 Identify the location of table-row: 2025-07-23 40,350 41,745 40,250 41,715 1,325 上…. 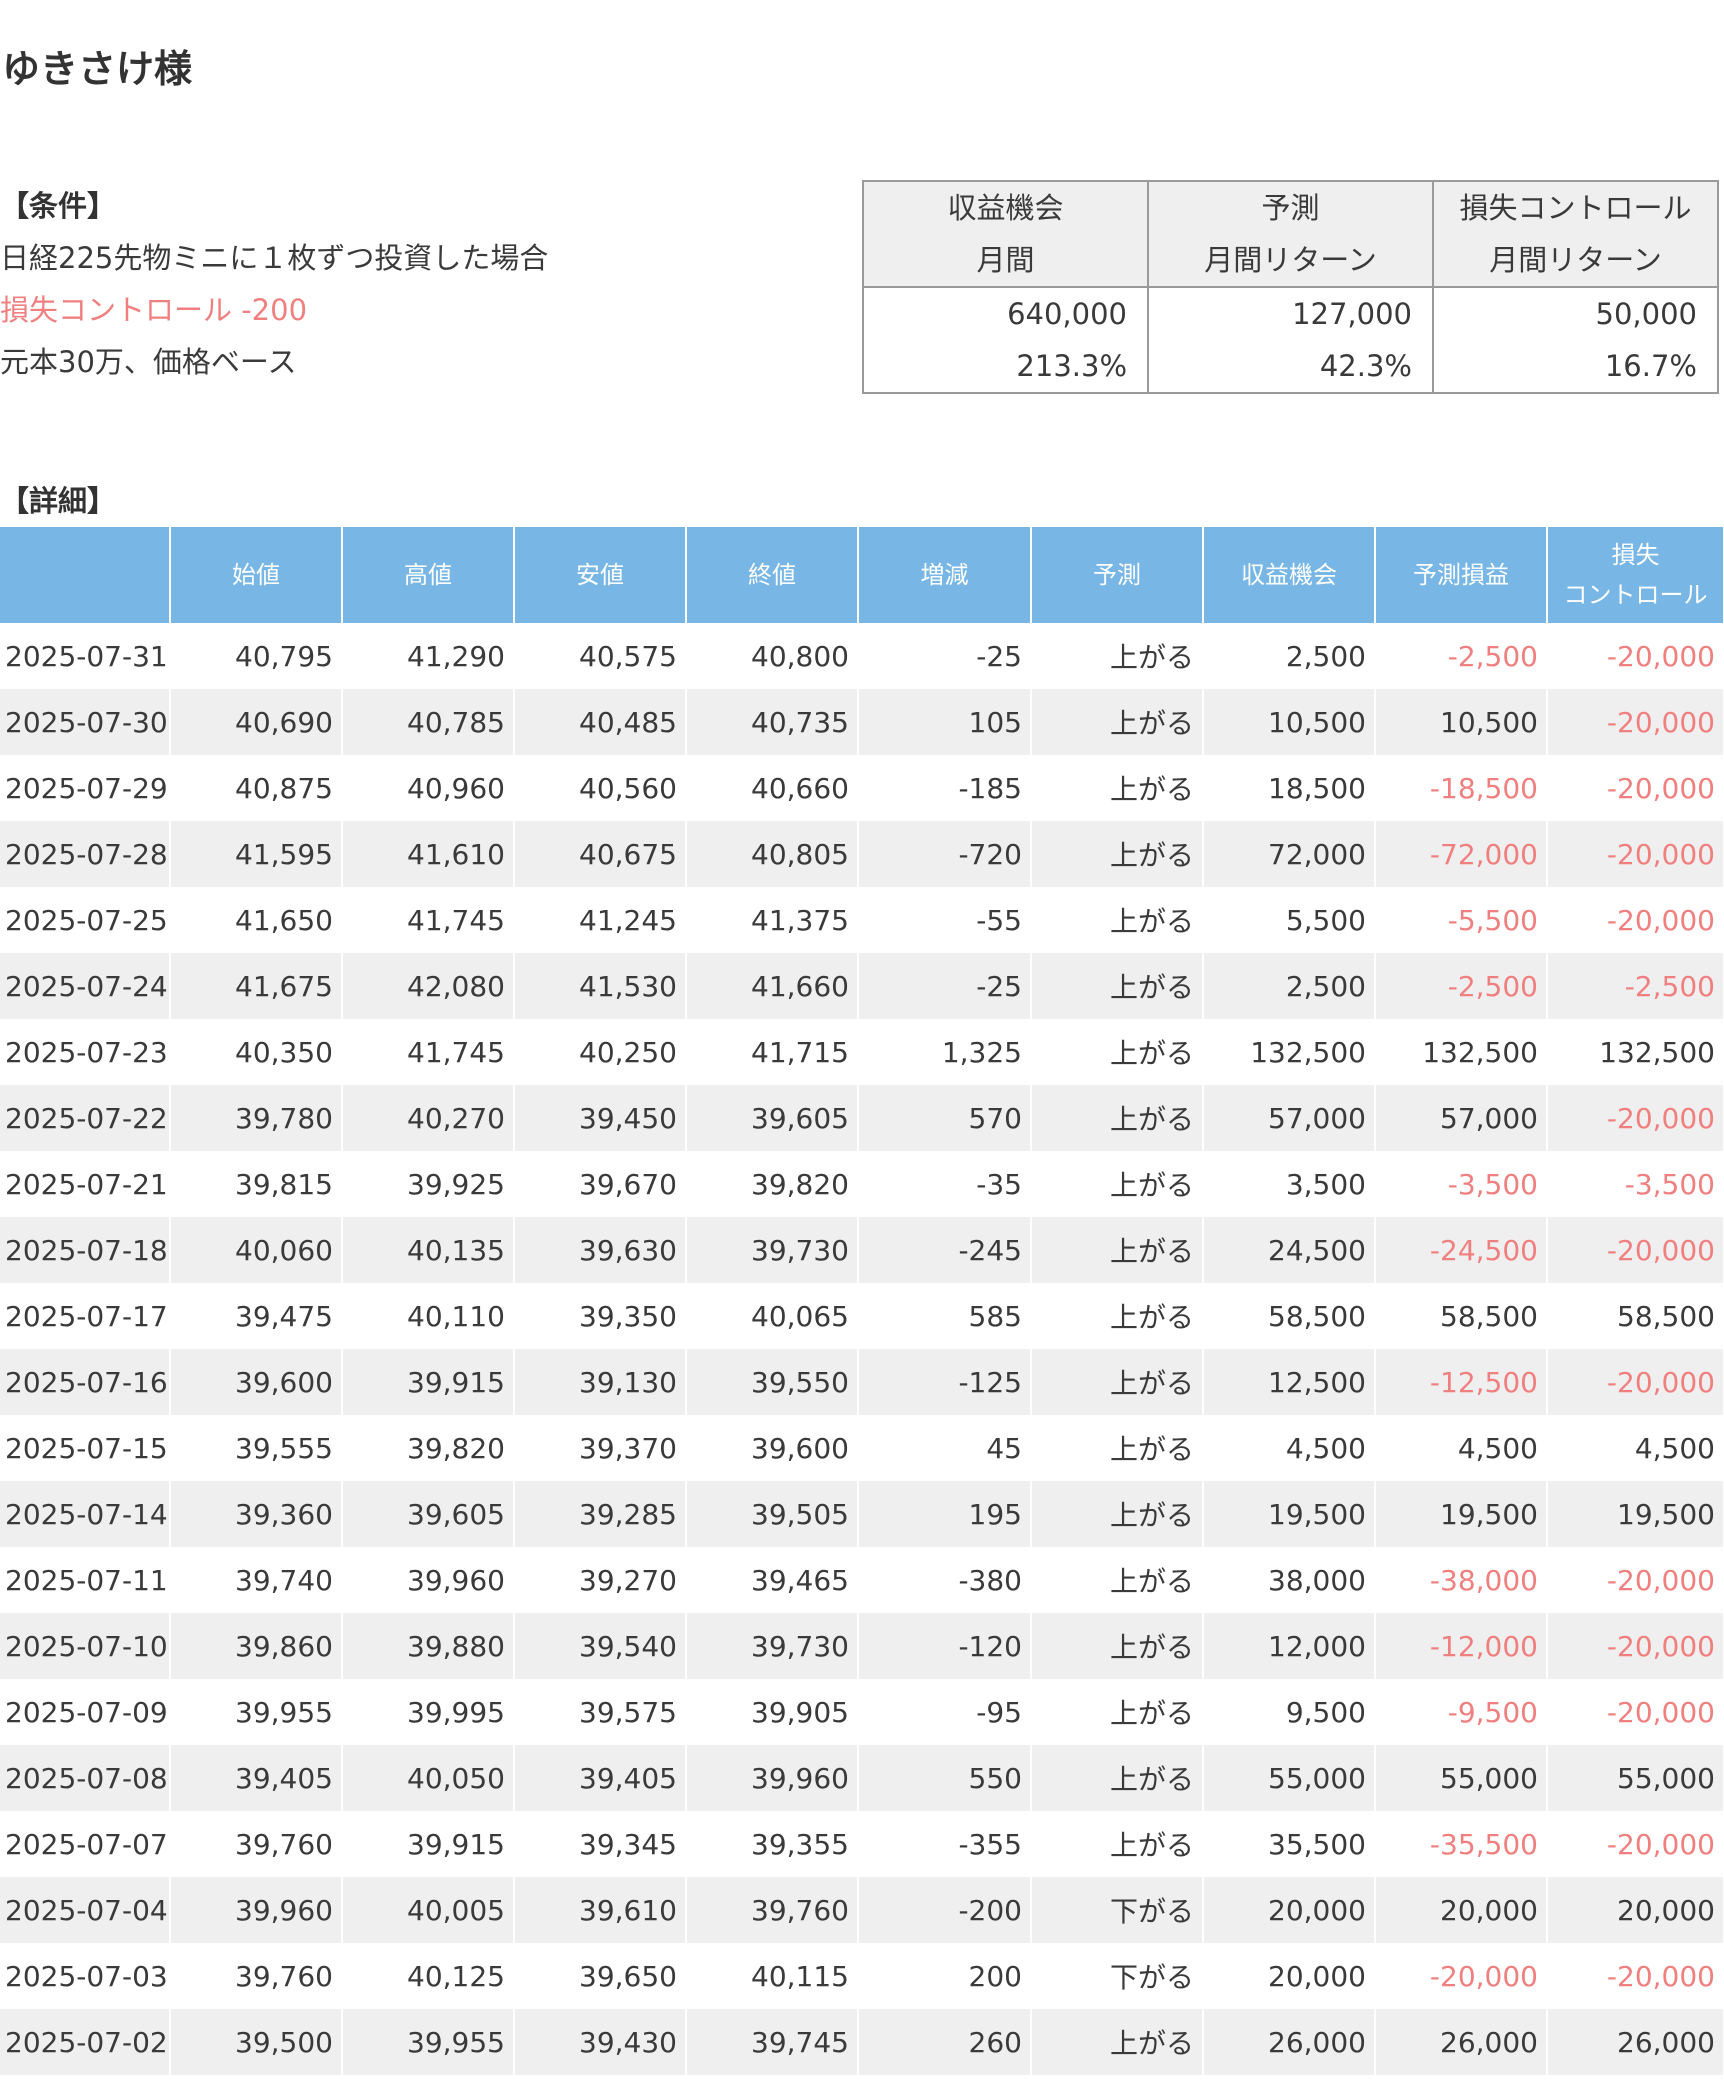
(861, 1052).